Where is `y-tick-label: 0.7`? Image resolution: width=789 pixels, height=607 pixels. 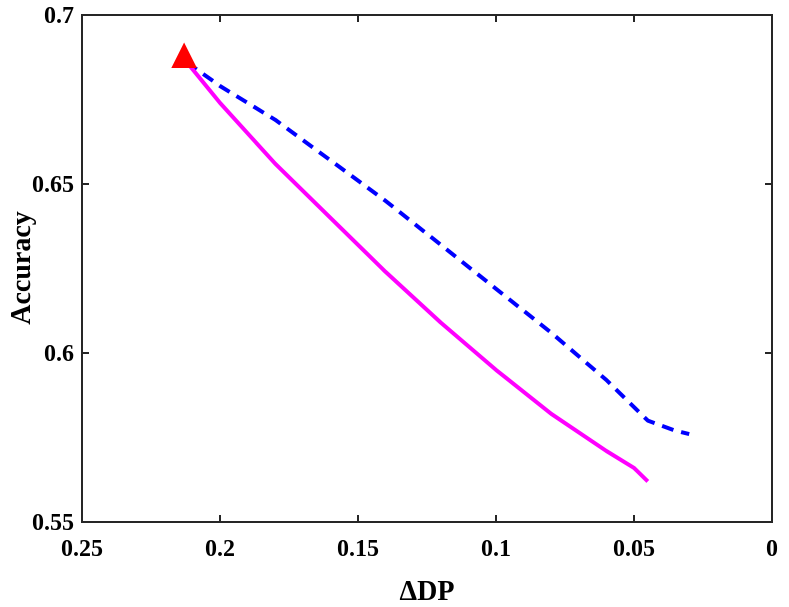
y-tick-label: 0.7 is located at coordinates (59, 16).